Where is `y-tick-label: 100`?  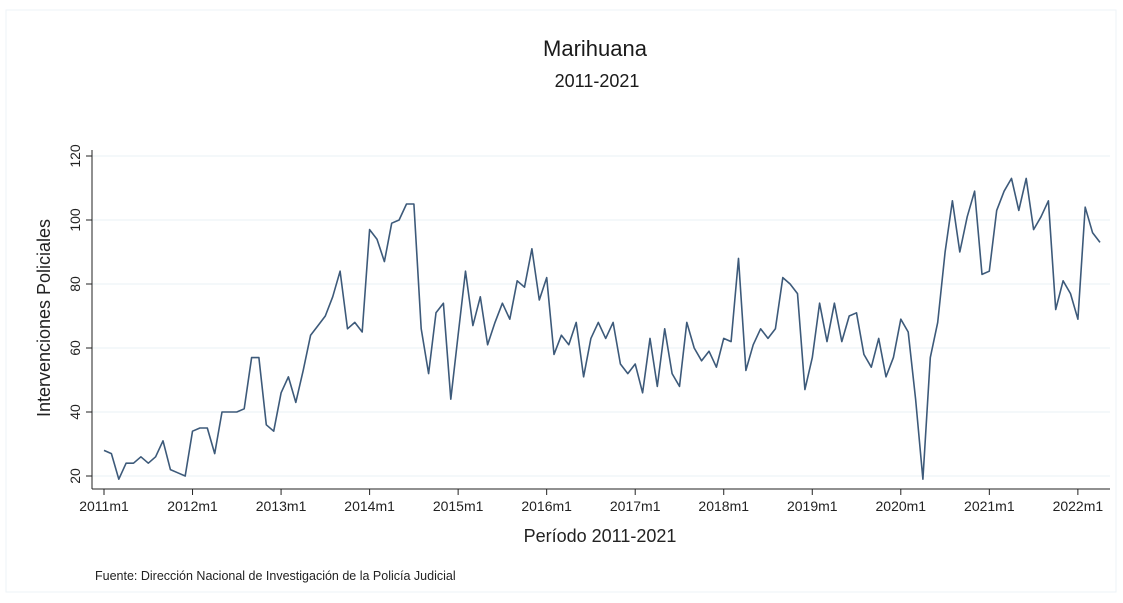 y-tick-label: 100 is located at coordinates (75, 220).